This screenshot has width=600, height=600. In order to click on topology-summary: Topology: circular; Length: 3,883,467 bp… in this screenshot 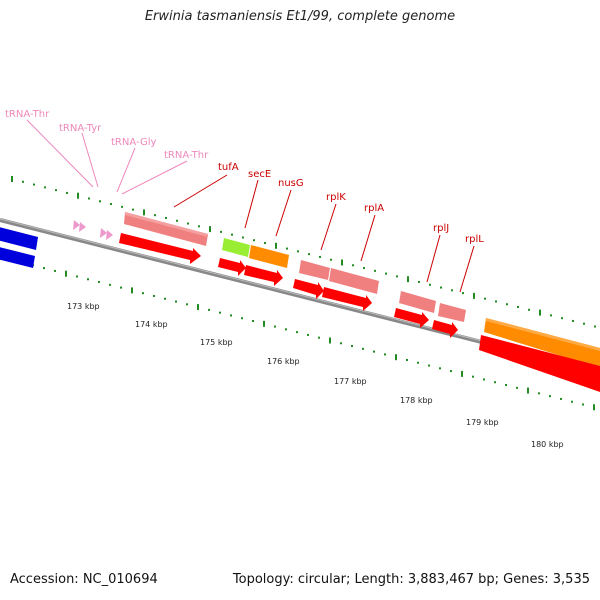, I will do `click(411, 579)`.